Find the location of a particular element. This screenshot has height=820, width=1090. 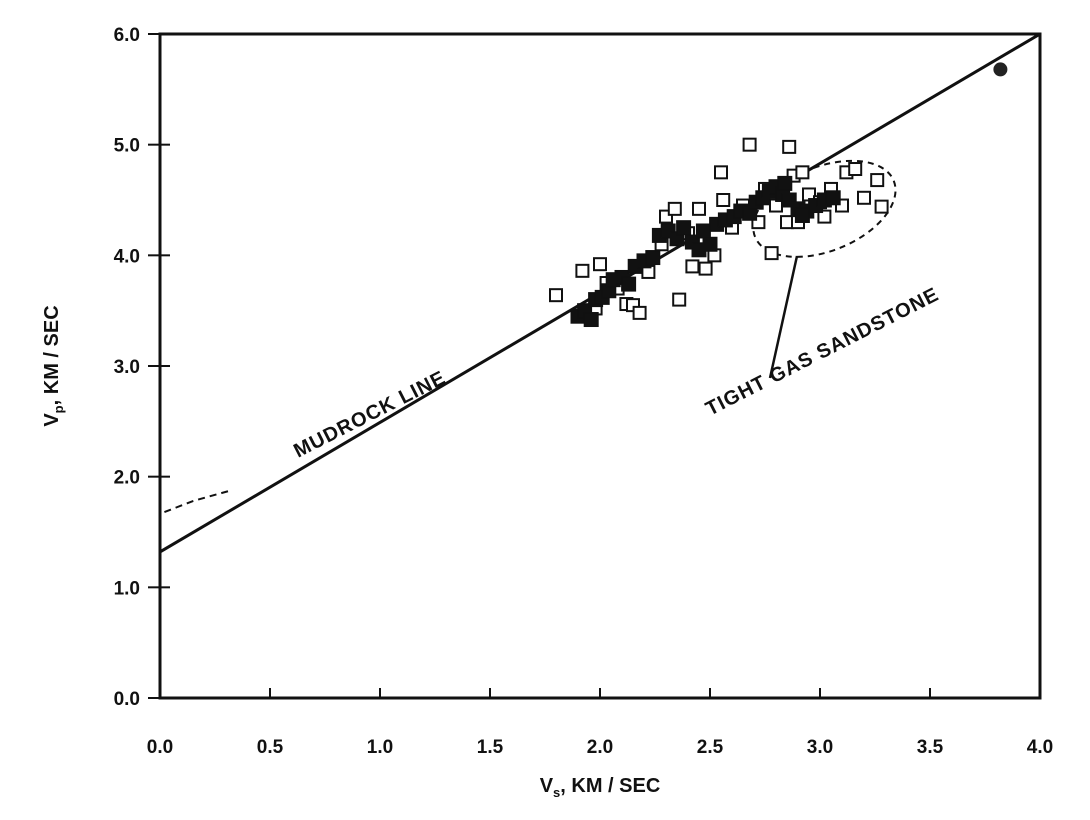

y-tick-label: 0.0 is located at coordinates (127, 699).